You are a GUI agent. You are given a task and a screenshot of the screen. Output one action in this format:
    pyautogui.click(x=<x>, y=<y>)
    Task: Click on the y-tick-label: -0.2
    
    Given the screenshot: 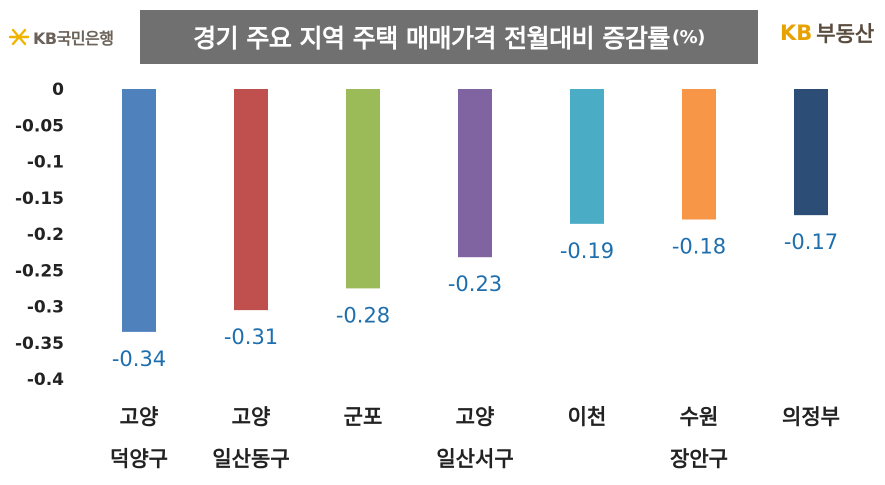 What is the action you would take?
    pyautogui.click(x=45, y=235)
    